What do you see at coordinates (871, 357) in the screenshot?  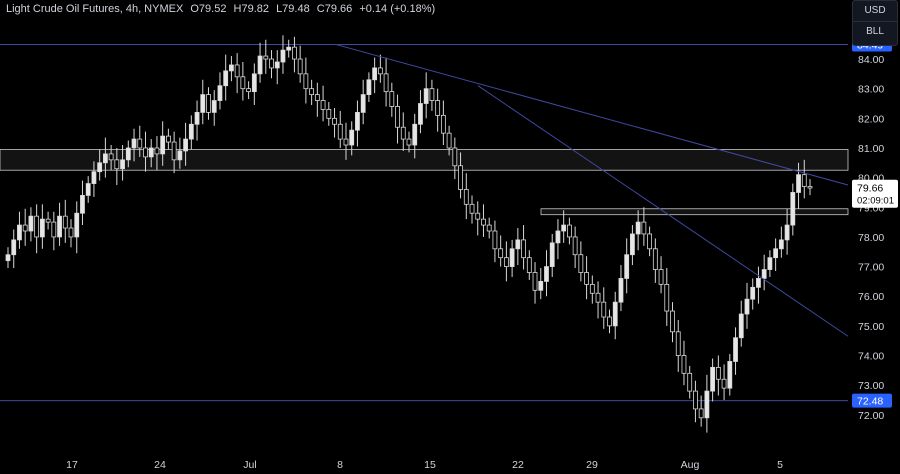 I see `y-tick-label-2: 74.00` at bounding box center [871, 357].